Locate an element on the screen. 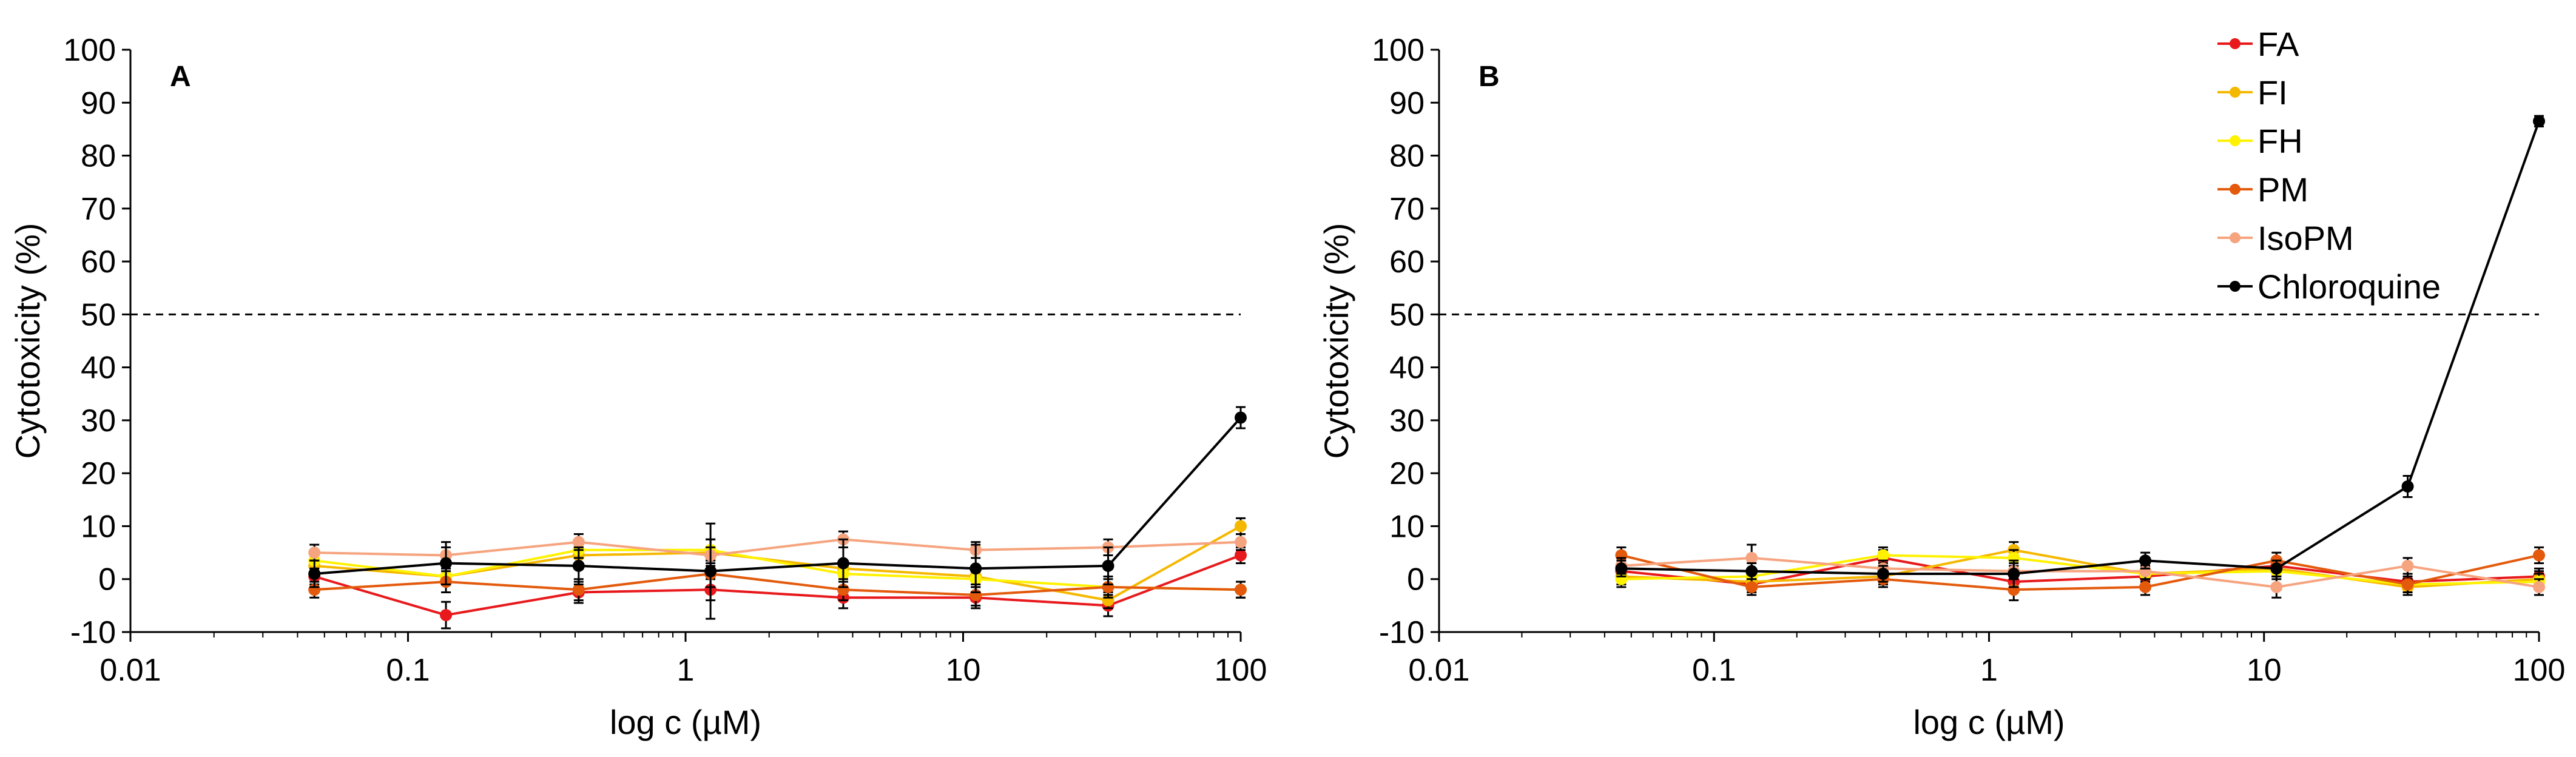 Image resolution: width=2576 pixels, height=757 pixels. legend-label: Chloroquine is located at coordinates (2349, 286).